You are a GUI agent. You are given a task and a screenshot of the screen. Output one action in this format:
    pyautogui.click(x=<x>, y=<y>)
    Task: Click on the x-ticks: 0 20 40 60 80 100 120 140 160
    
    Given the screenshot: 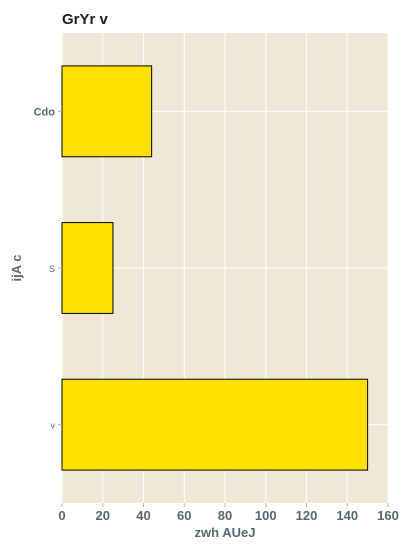 What is the action you would take?
    pyautogui.click(x=228, y=513)
    